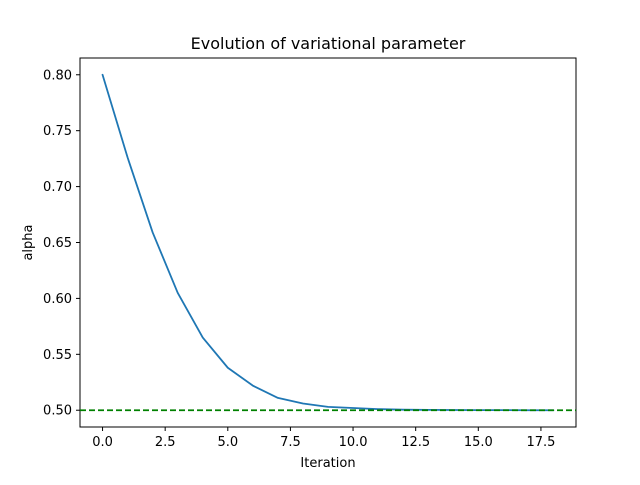 Image resolution: width=640 pixels, height=485 pixels. Describe the element at coordinates (57, 355) in the screenshot. I see `y-tick-label: 0.55` at that location.